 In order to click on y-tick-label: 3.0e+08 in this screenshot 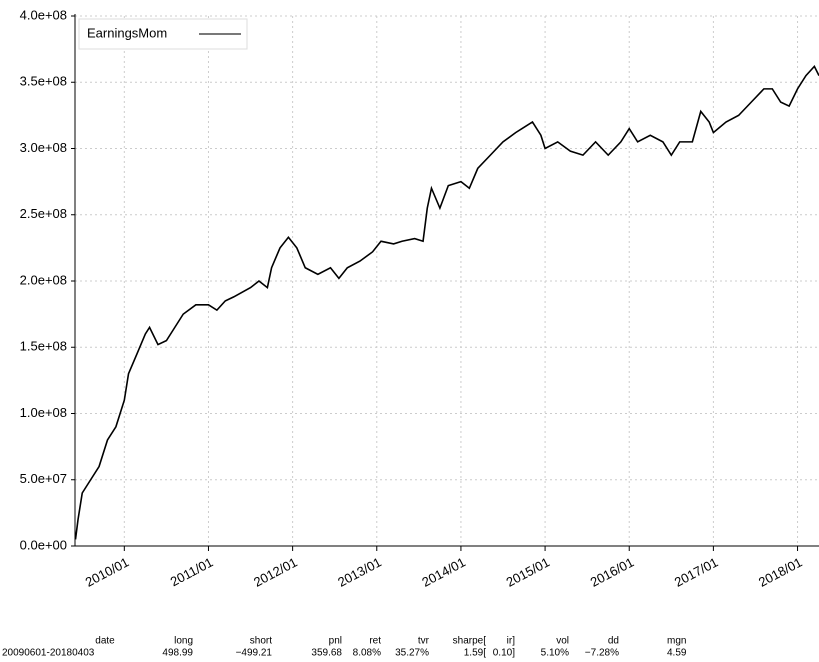, I will do `click(43, 147)`.